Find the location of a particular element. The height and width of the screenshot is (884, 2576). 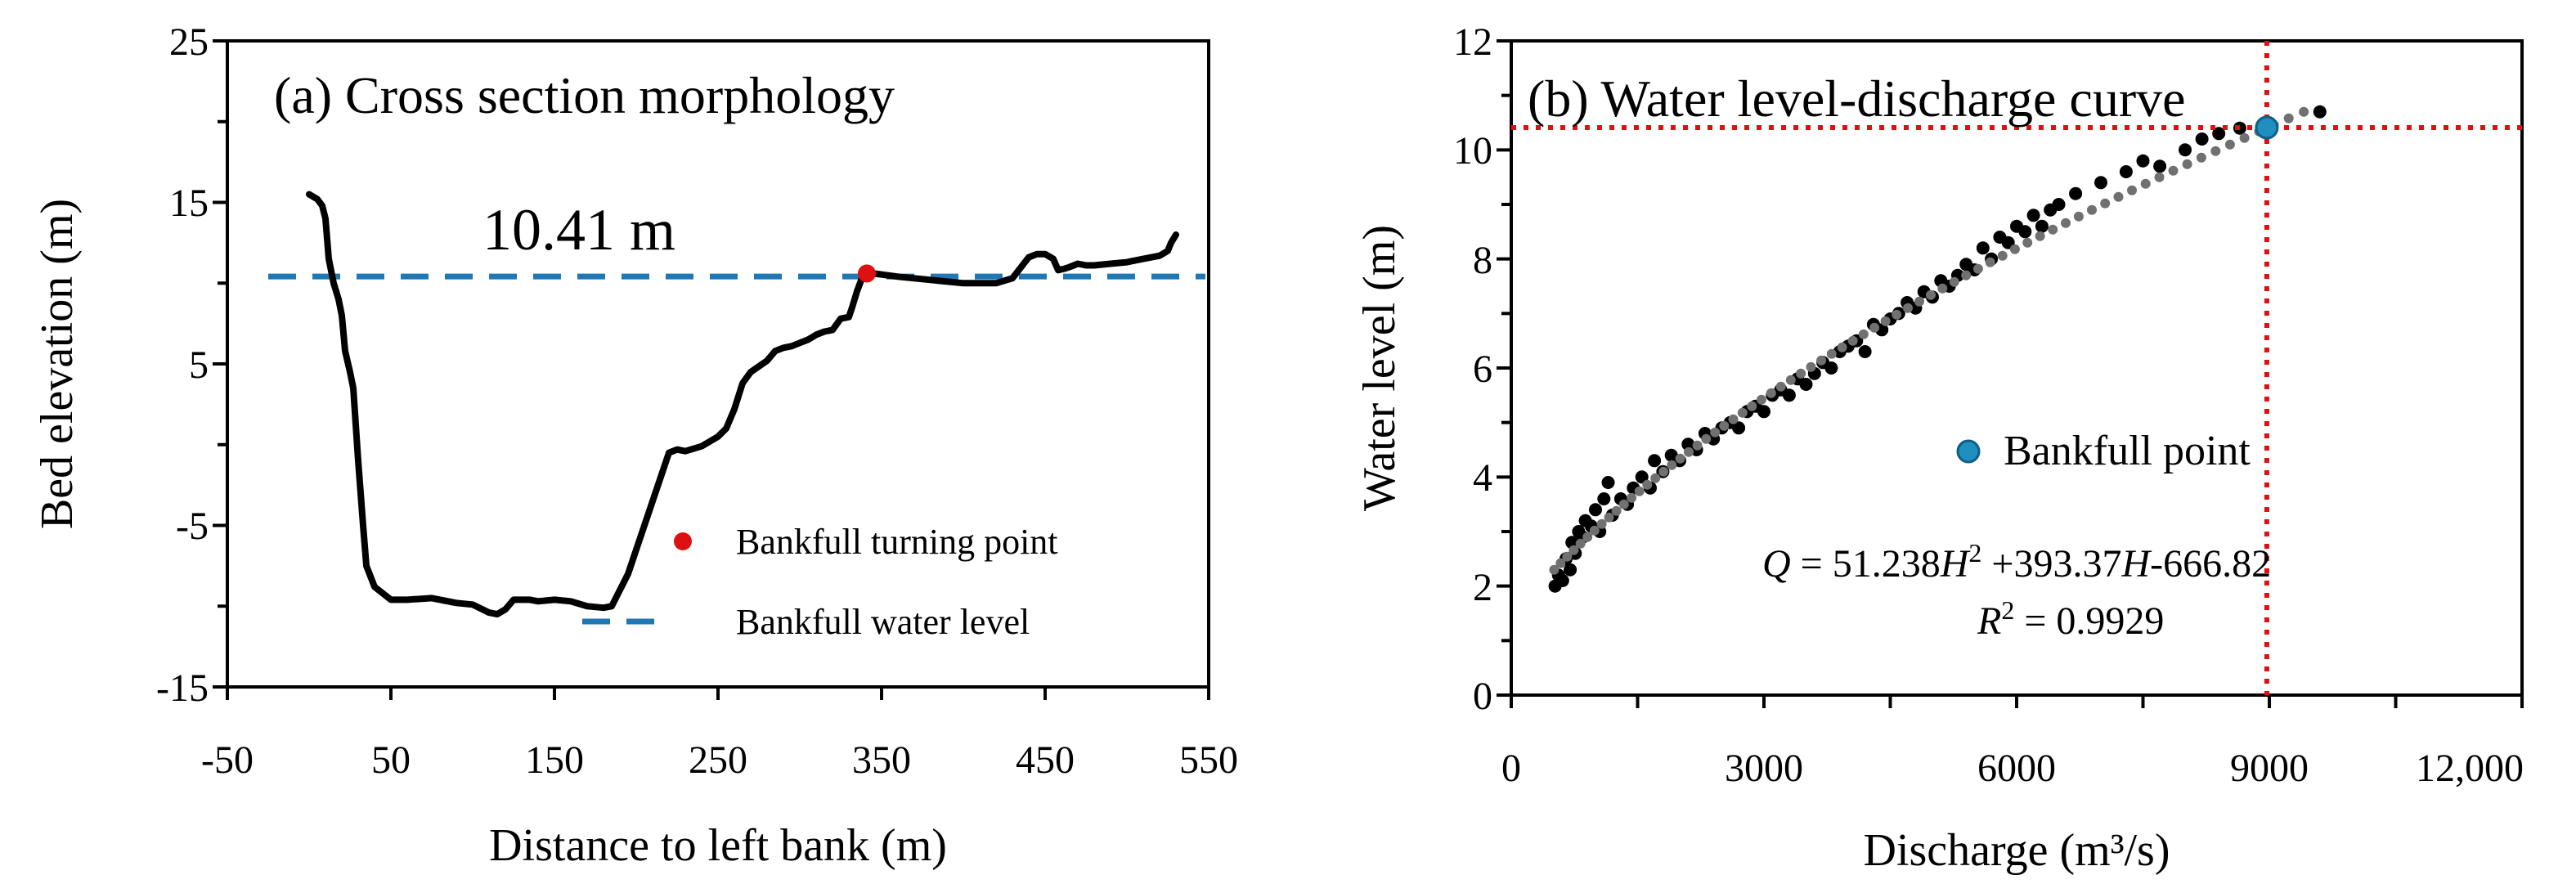

eq-part3: -666.82 is located at coordinates (2211, 564).